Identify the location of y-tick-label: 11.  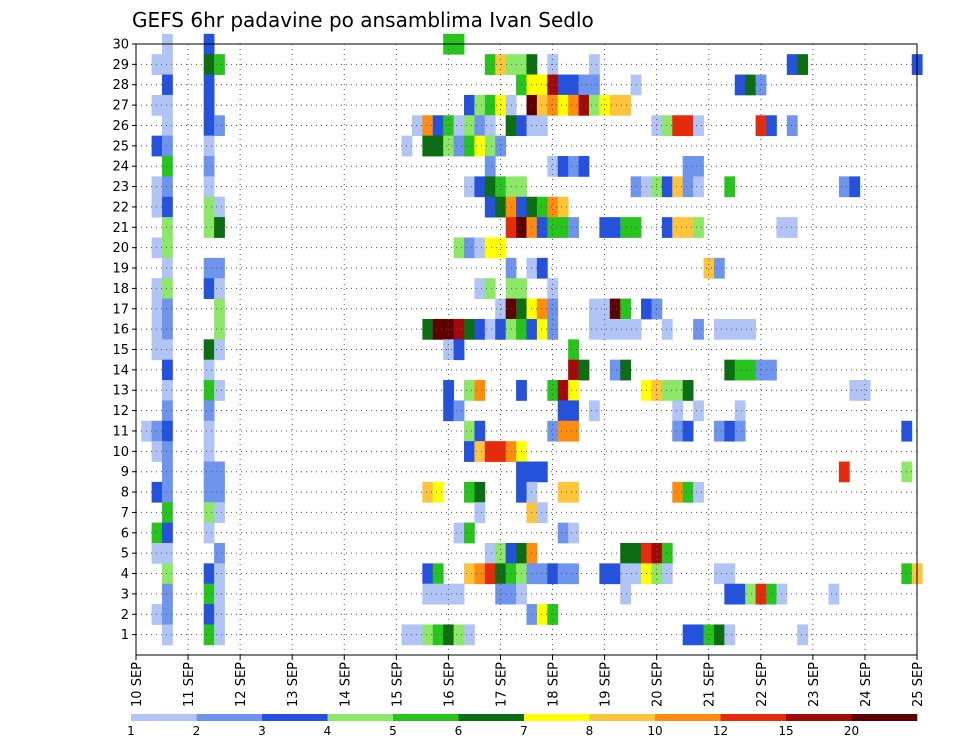
(120, 431).